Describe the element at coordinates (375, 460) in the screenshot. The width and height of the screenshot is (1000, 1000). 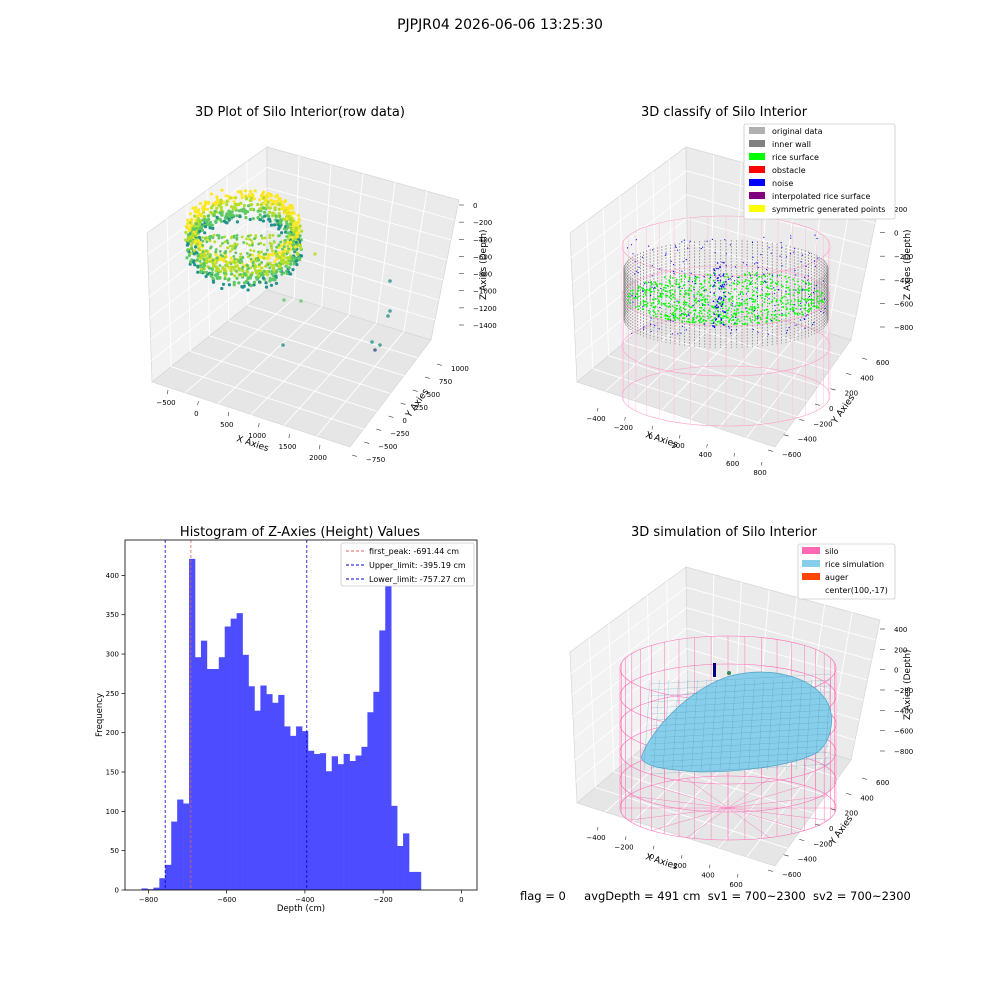
I see `tick-label: −750` at that location.